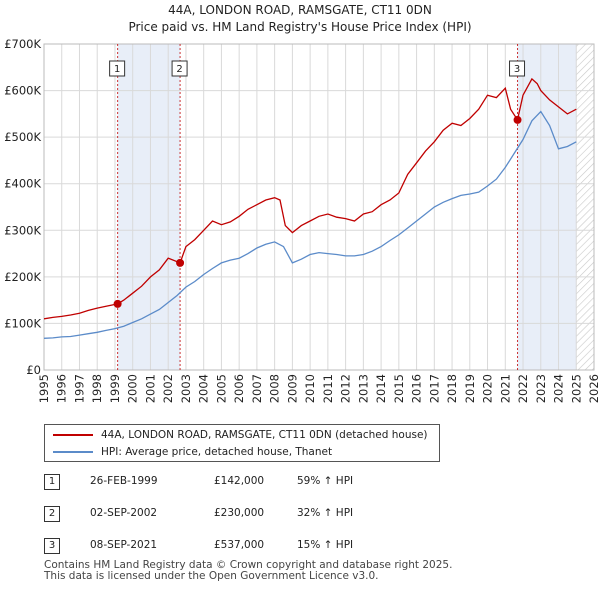 Image resolution: width=600 pixels, height=590 pixels. What do you see at coordinates (239, 513) in the screenshot?
I see `sale-price: £230,000` at bounding box center [239, 513].